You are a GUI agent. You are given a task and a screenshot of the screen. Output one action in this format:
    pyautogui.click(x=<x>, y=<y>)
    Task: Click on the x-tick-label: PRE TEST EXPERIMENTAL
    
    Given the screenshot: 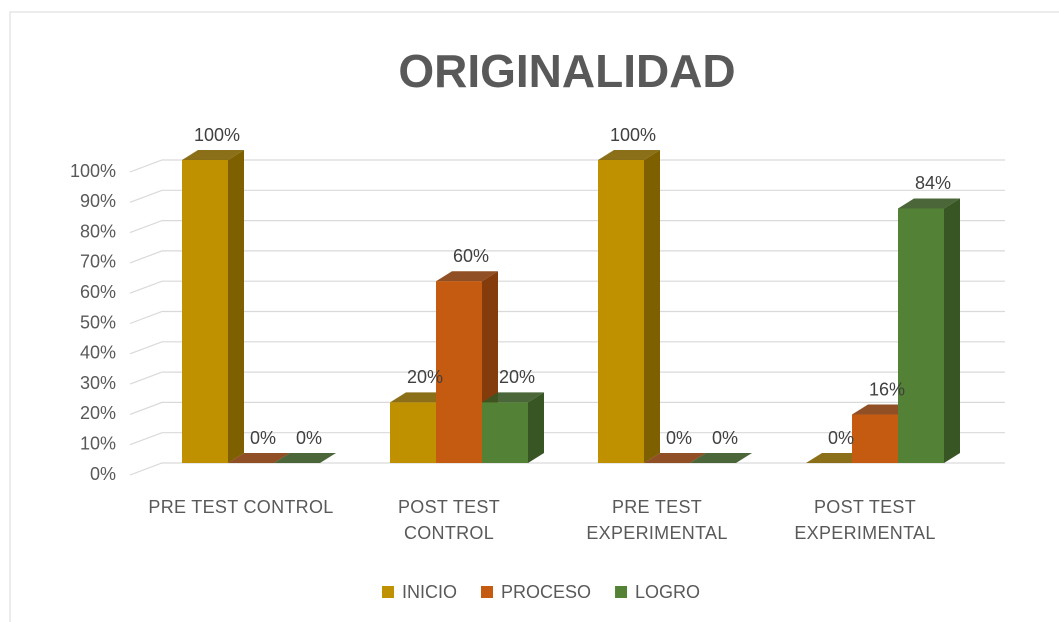 What is the action you would take?
    pyautogui.click(x=657, y=520)
    